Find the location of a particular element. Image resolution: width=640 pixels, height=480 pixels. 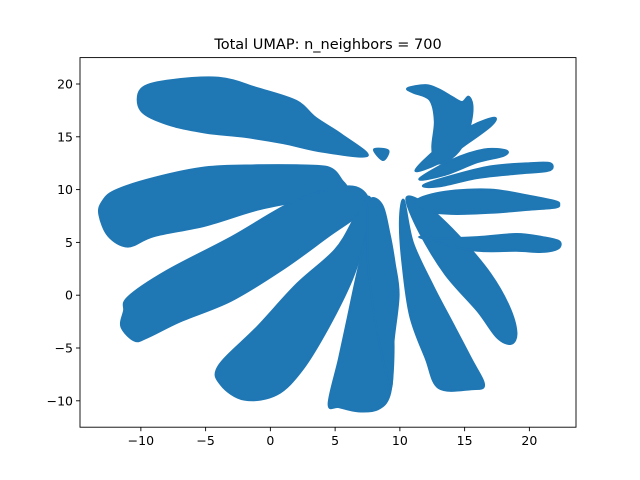

y-tick-label: −10 is located at coordinates (60, 400).